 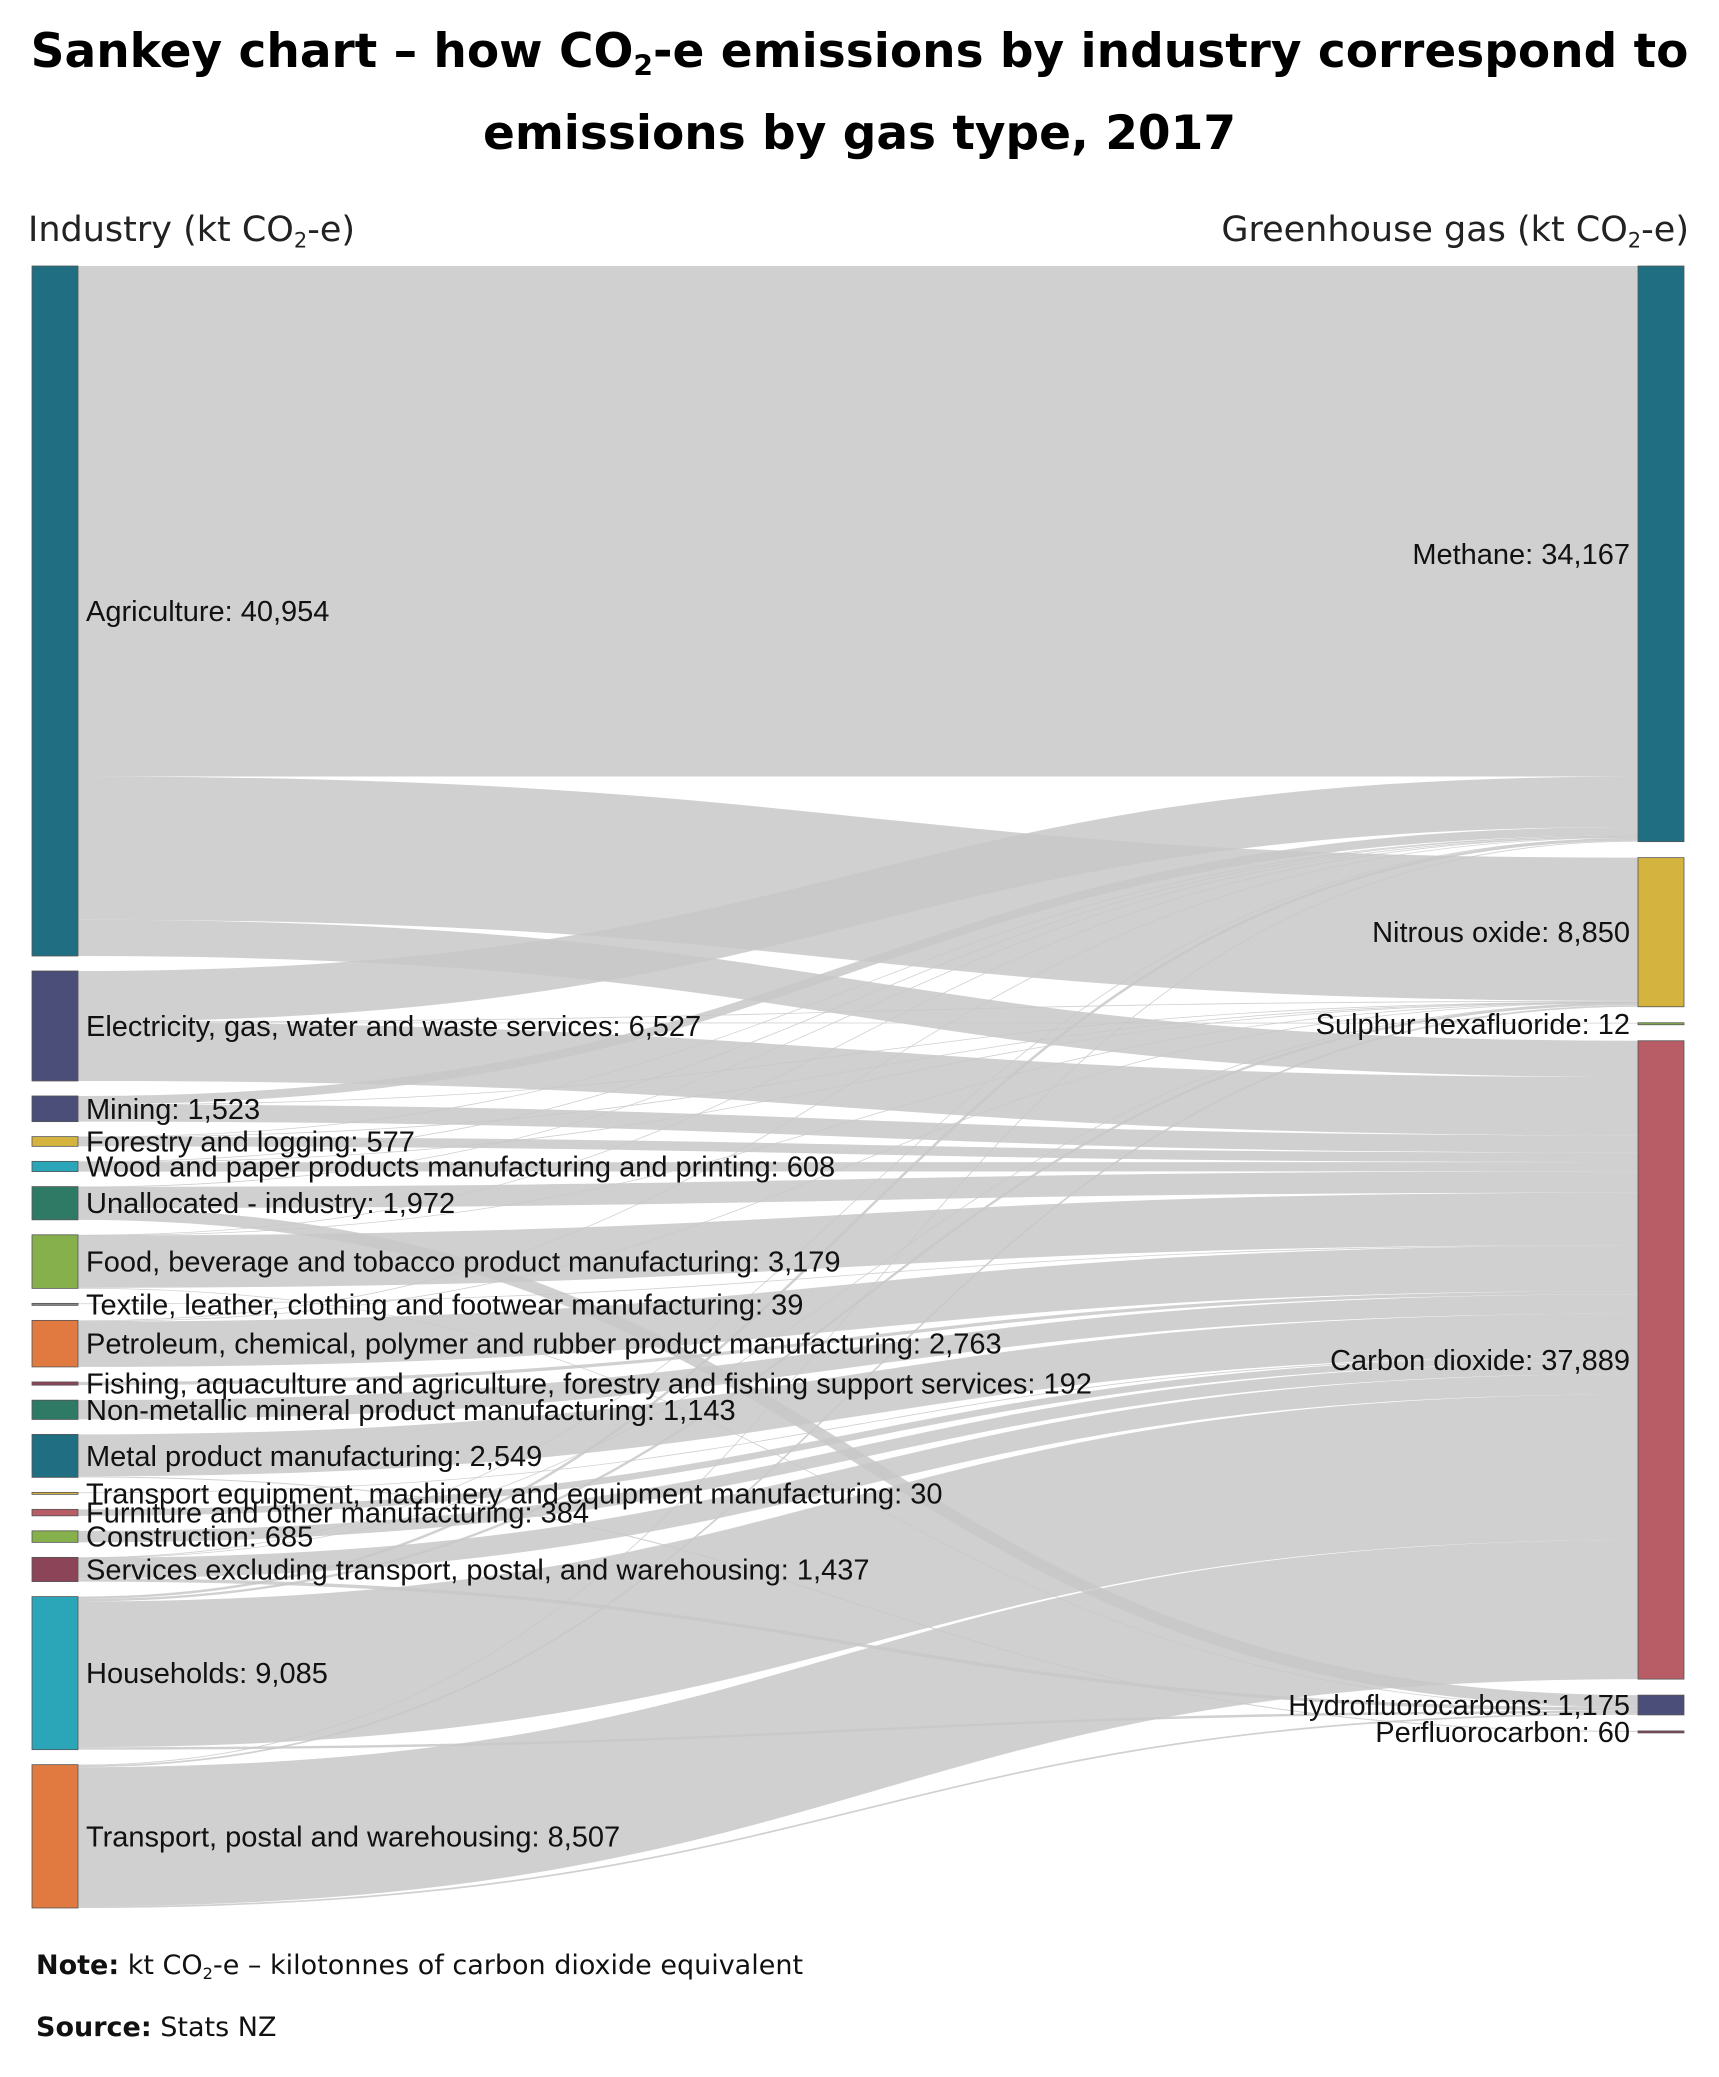 What do you see at coordinates (55, 1261) in the screenshot?
I see `source-node-food-beverage-and-tobacco-product-manufacturing` at bounding box center [55, 1261].